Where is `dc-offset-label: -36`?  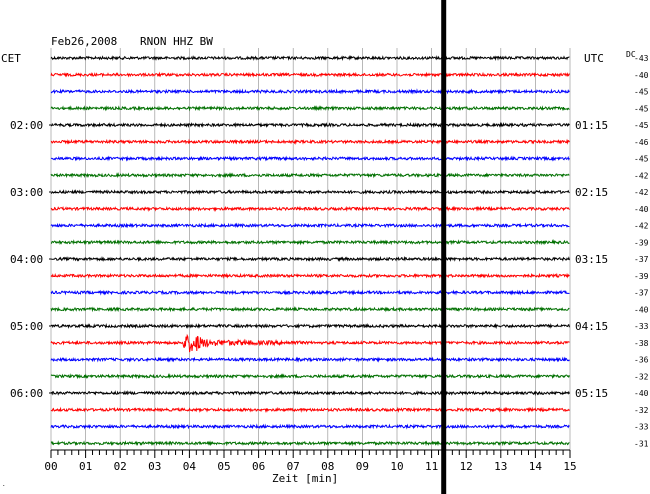 dc-offset-label: -36 is located at coordinates (641, 360).